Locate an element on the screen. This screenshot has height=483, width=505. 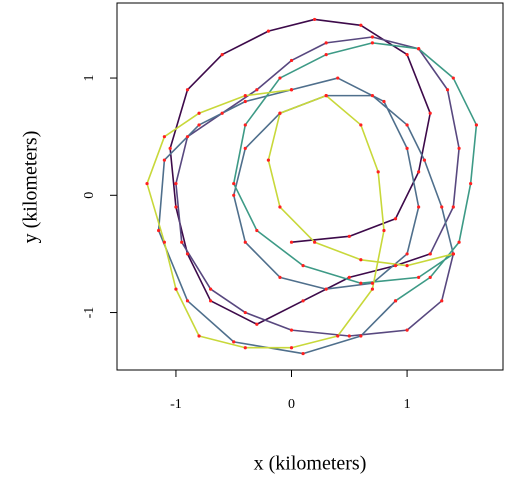
x-tick-label: -1 is located at coordinates (176, 404).